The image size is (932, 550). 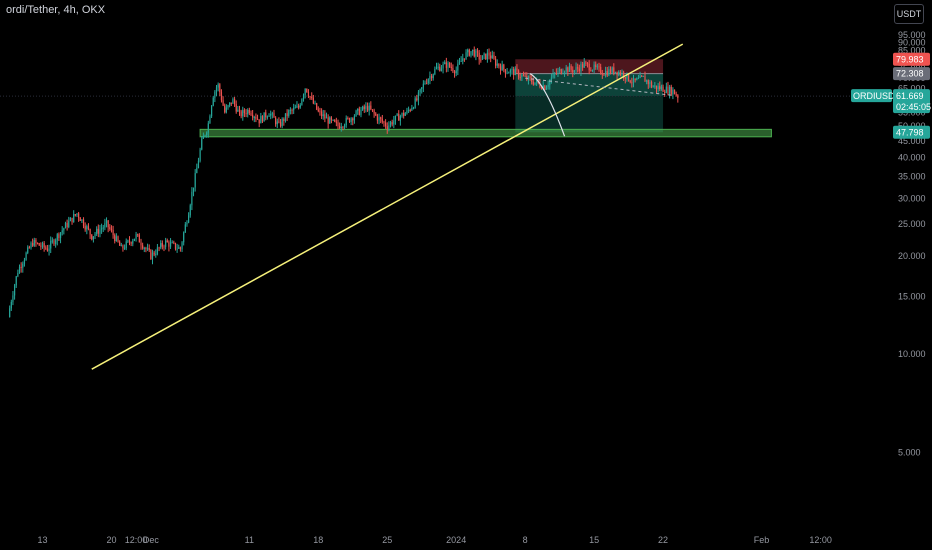 What do you see at coordinates (589, 114) in the screenshot?
I see `target-zone-lower` at bounding box center [589, 114].